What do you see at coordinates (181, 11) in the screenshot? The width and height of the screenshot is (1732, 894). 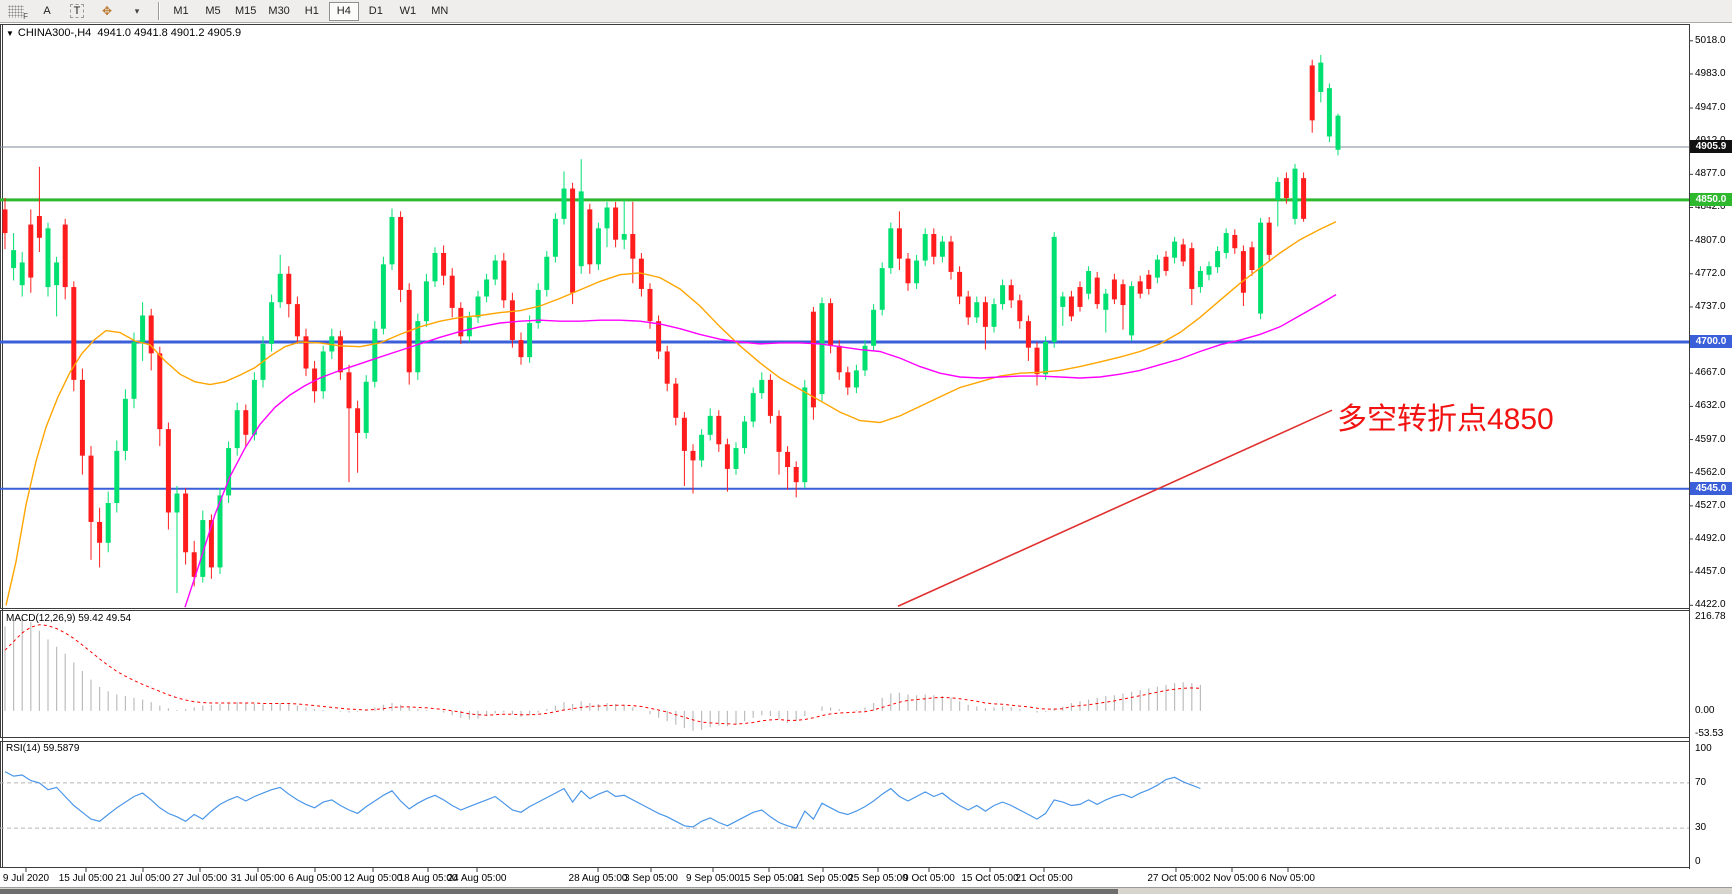 I see `timeframe-button-m1: M1` at bounding box center [181, 11].